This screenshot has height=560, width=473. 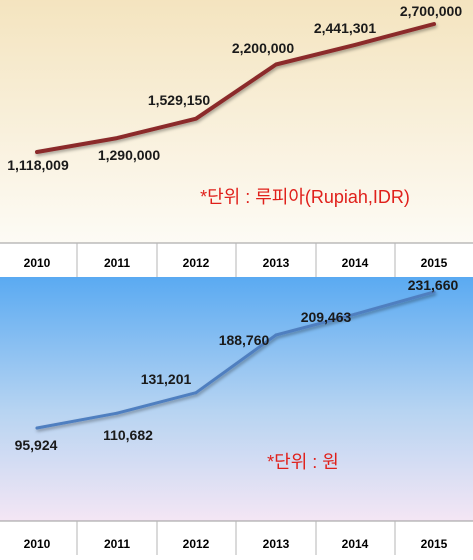 What do you see at coordinates (326, 317) in the screenshot?
I see `data-label: 209,463` at bounding box center [326, 317].